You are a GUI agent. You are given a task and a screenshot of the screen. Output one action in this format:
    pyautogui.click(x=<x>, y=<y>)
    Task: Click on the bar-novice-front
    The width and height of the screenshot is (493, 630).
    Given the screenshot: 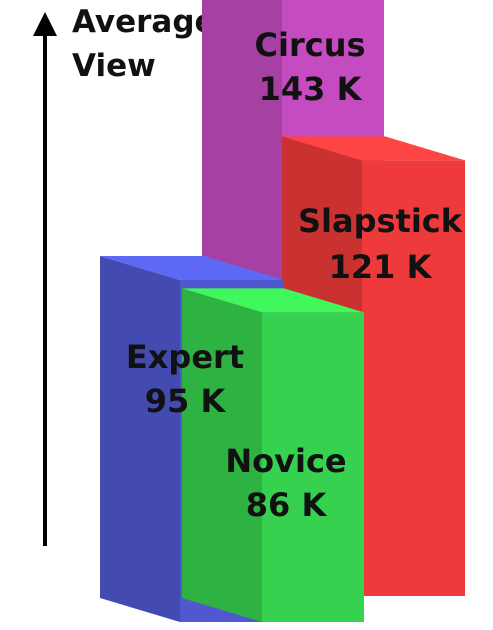 What is the action you would take?
    pyautogui.click(x=313, y=467)
    